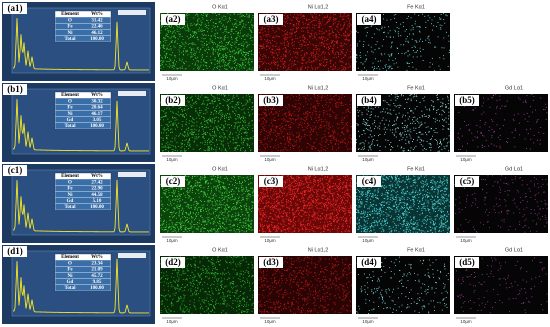 The image size is (550, 327). Describe the element at coordinates (207, 123) in the screenshot. I see `element-map: O Kα1(b2)10μm` at that location.